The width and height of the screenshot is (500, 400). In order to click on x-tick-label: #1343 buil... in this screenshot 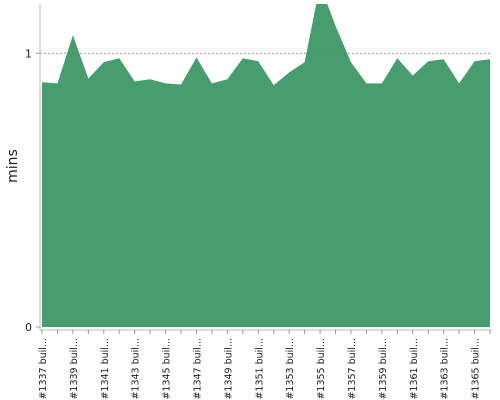, I will do `click(136, 369)`.